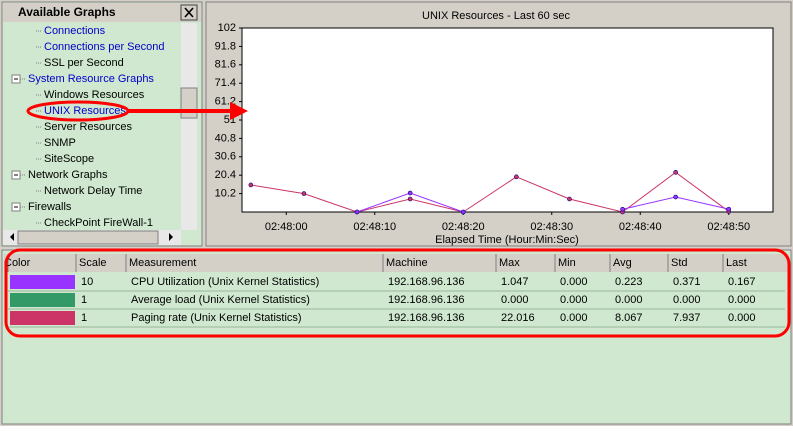  I want to click on column-header: Last, so click(736, 263).